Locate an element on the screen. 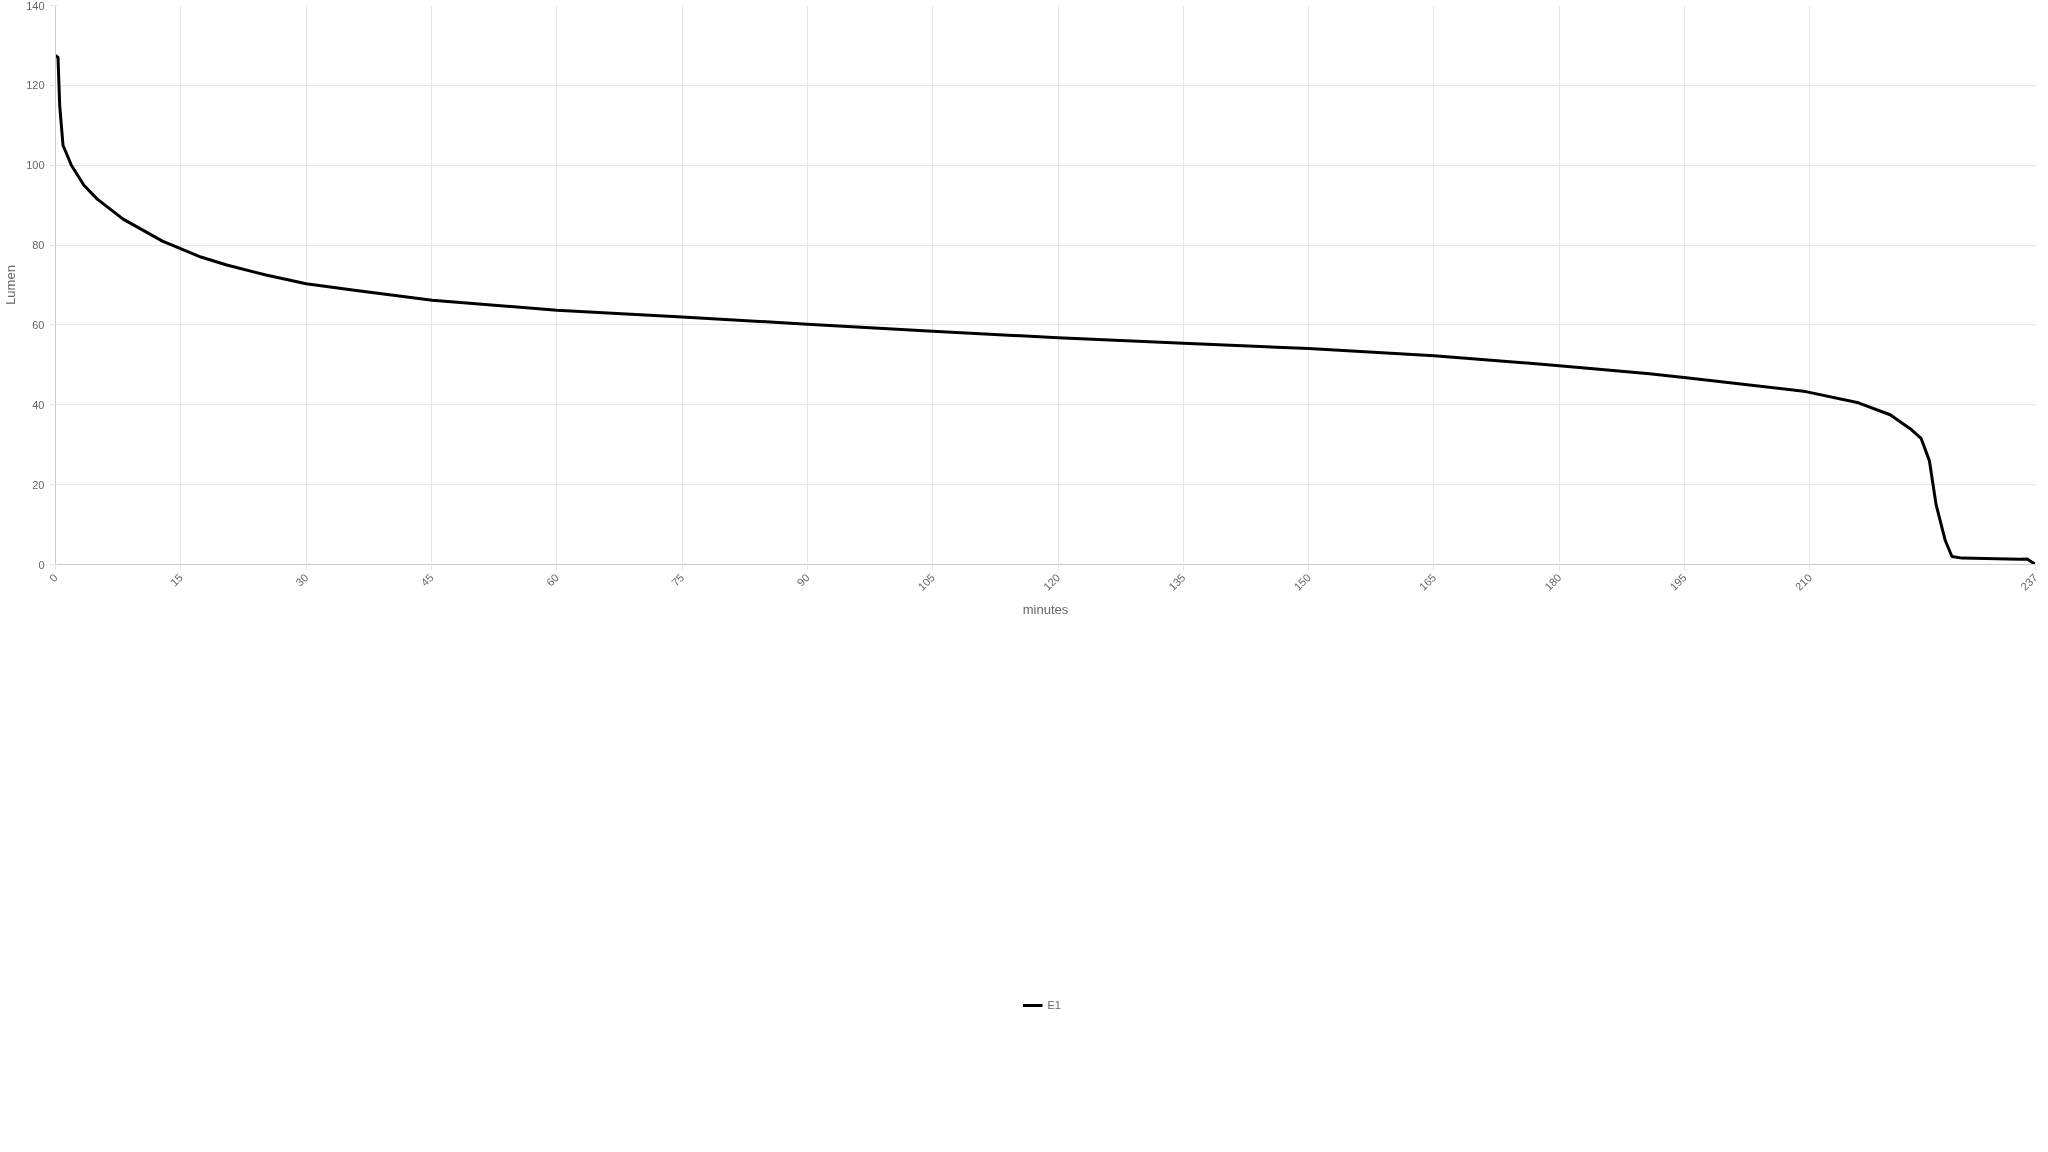 The image size is (2048, 1152). y-tick-label: 100 is located at coordinates (35, 165).